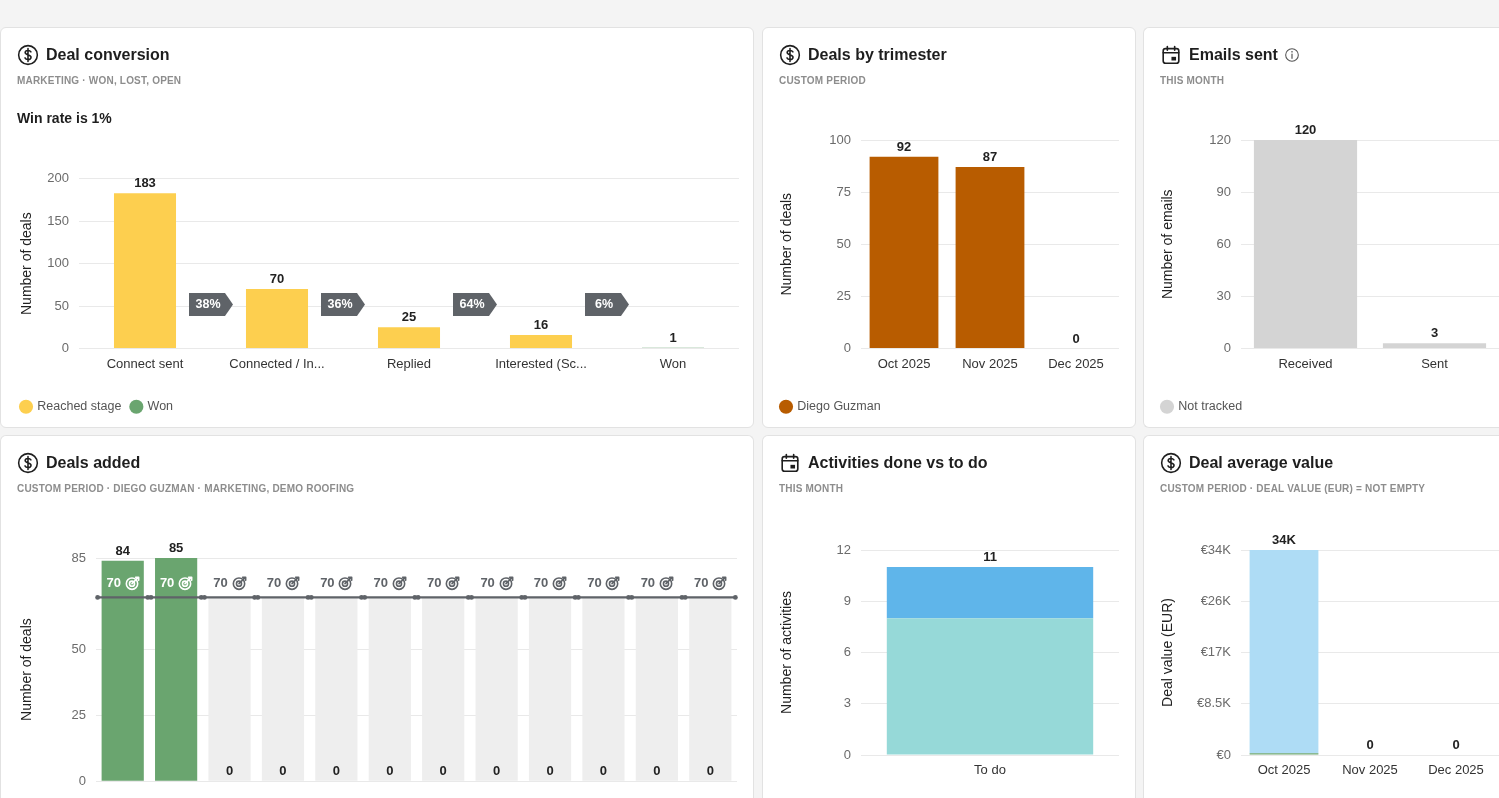 The height and width of the screenshot is (798, 1499). I want to click on y-tick-label: 75, so click(843, 191).